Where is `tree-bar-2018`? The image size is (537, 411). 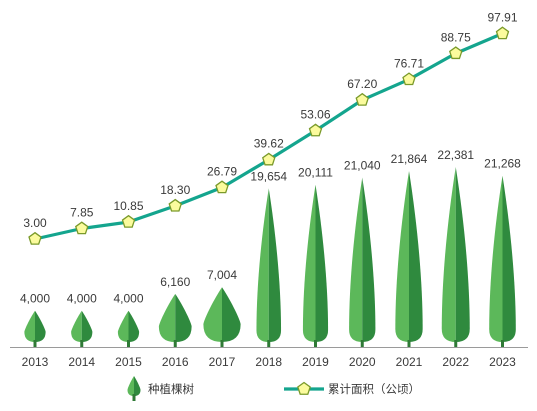
tree-bar-2018 is located at coordinates (269, 267).